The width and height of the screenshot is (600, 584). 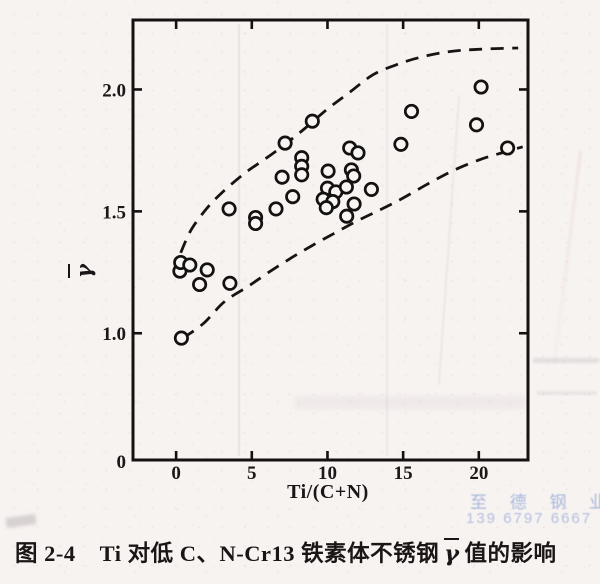 I want to click on y-axis-label: γ, so click(x=83, y=271).